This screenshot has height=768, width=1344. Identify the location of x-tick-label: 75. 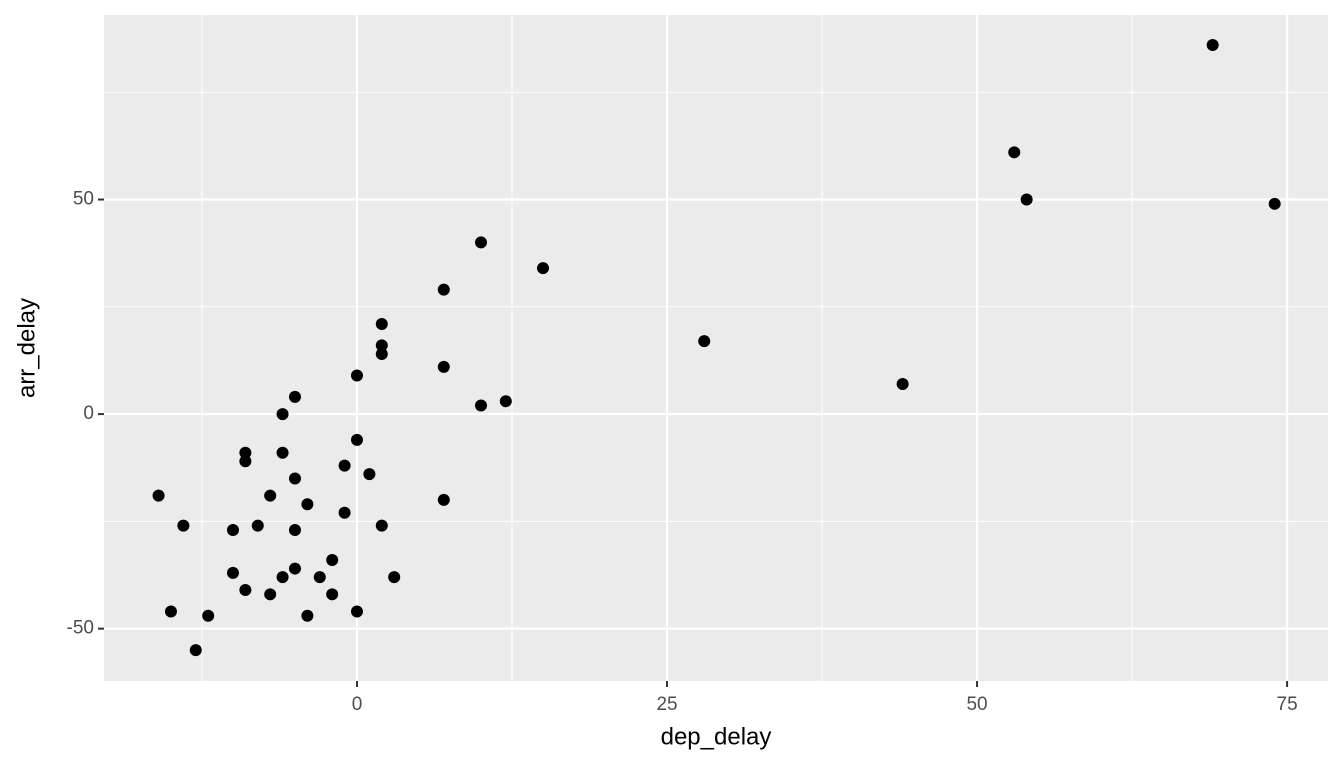
(1287, 704).